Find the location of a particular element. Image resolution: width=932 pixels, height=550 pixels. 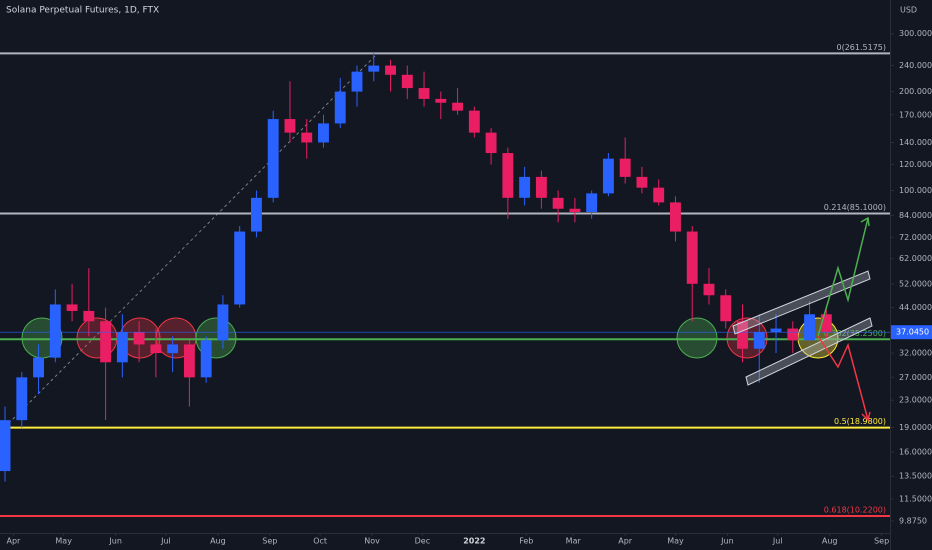

y-tick-label: 170.0000 is located at coordinates (915, 114).